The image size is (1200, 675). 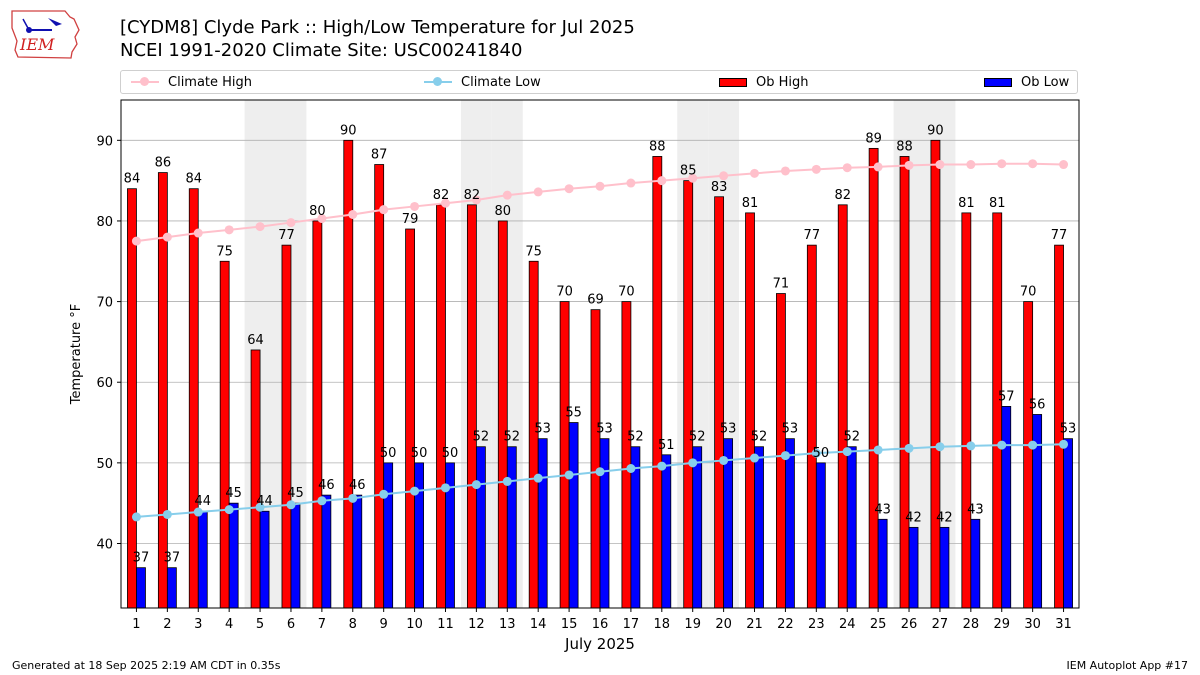 What do you see at coordinates (441, 195) in the screenshot?
I see `ob-high-label-11: 82` at bounding box center [441, 195].